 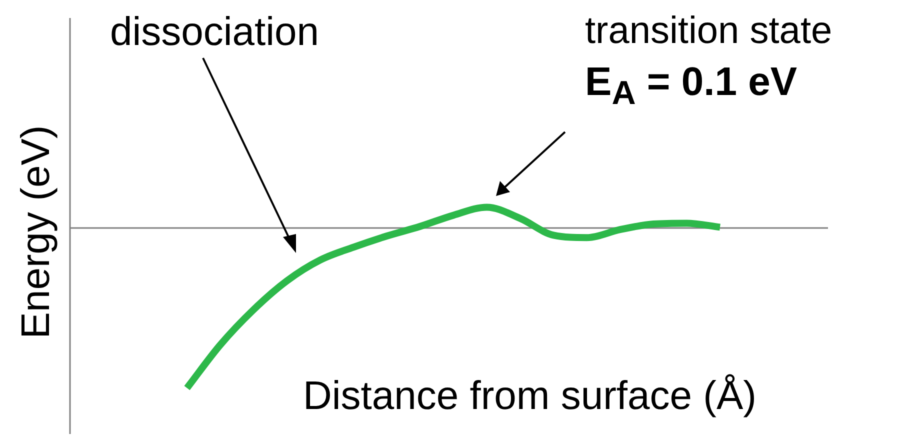 What do you see at coordinates (708, 31) in the screenshot?
I see `text: transition state` at bounding box center [708, 31].